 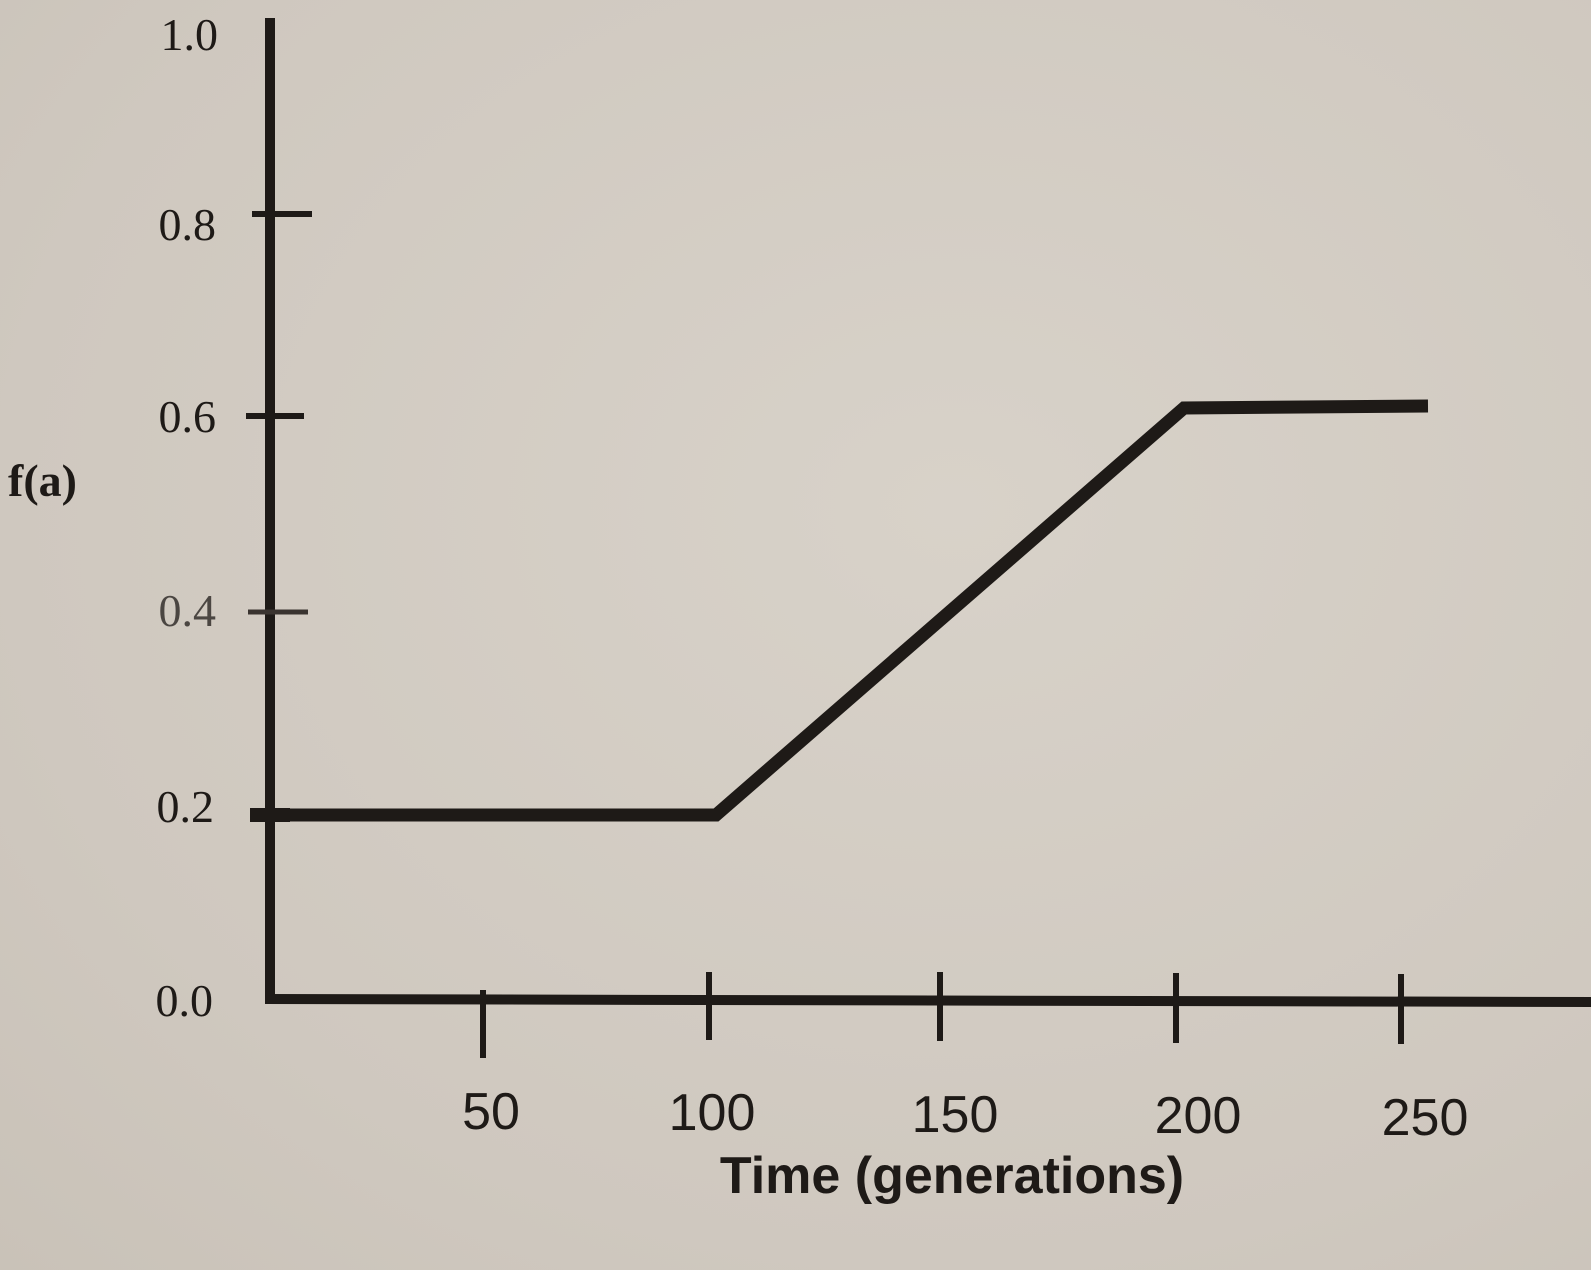 What do you see at coordinates (188, 224) in the screenshot?
I see `y-tick-label-0.8: 0.8` at bounding box center [188, 224].